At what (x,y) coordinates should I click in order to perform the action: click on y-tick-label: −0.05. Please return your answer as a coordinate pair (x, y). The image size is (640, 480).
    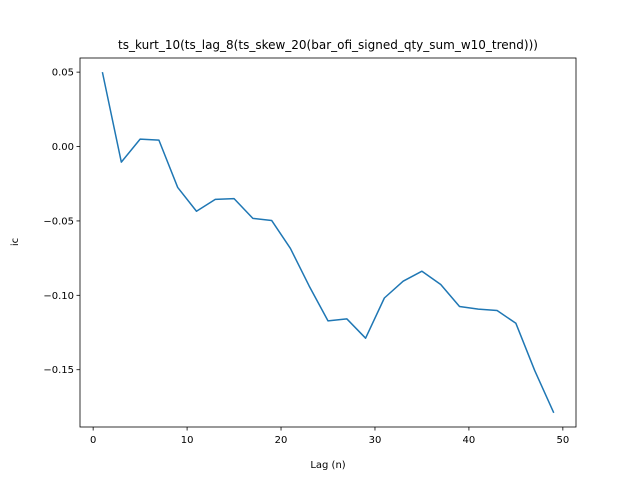
    Looking at the image, I should click on (58, 221).